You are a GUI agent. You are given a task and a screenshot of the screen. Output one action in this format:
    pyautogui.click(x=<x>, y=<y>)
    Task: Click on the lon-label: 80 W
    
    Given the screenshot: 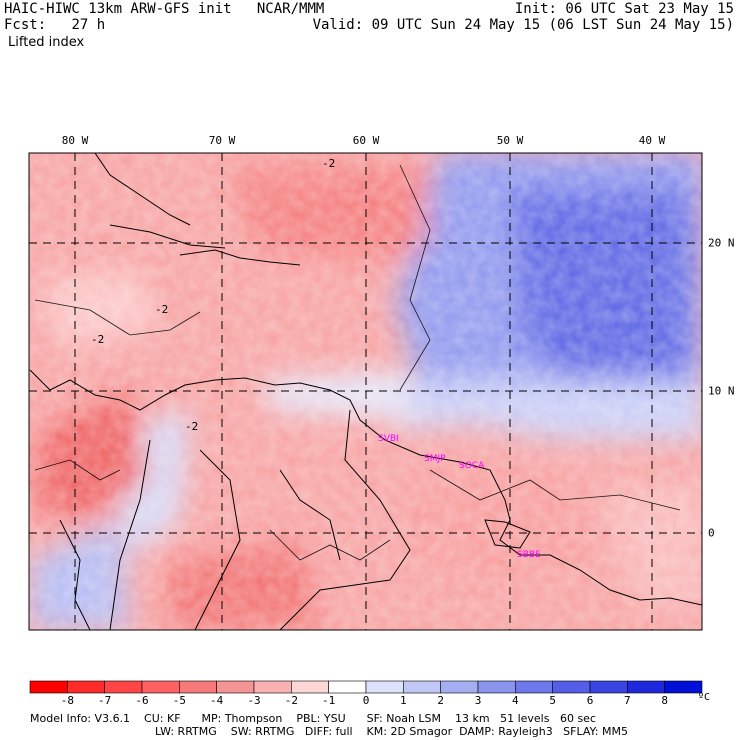 What is the action you would take?
    pyautogui.click(x=75, y=140)
    